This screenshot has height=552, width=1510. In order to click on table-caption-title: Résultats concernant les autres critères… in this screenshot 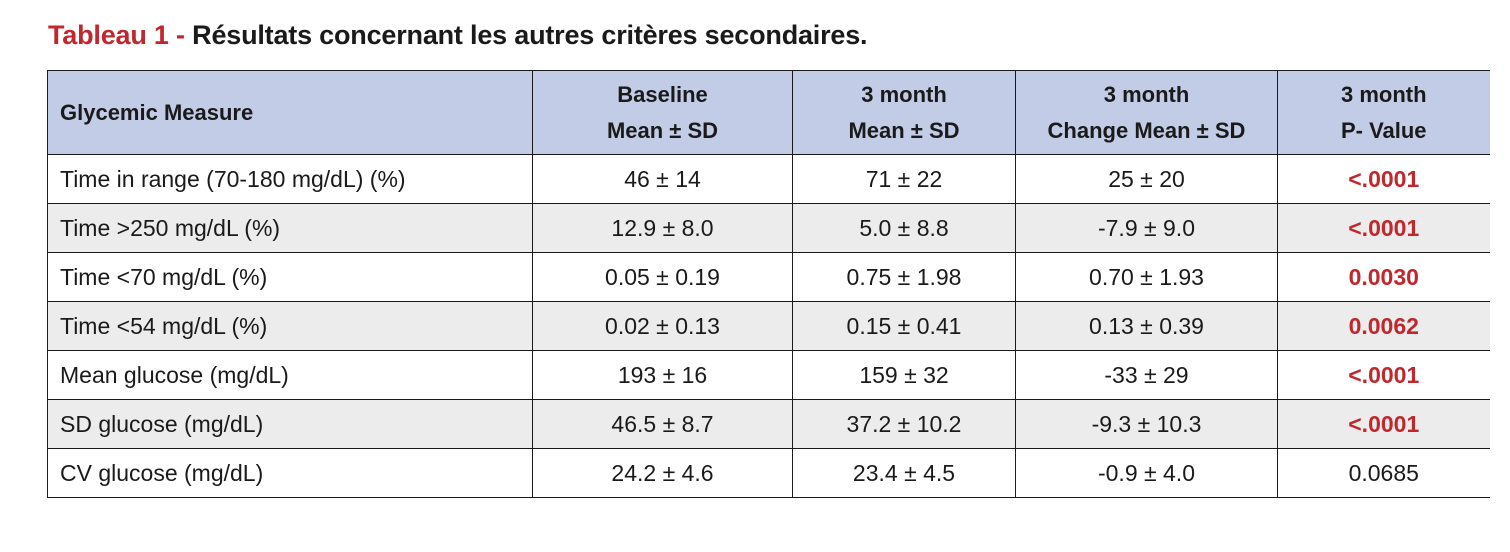, I will do `click(530, 35)`.